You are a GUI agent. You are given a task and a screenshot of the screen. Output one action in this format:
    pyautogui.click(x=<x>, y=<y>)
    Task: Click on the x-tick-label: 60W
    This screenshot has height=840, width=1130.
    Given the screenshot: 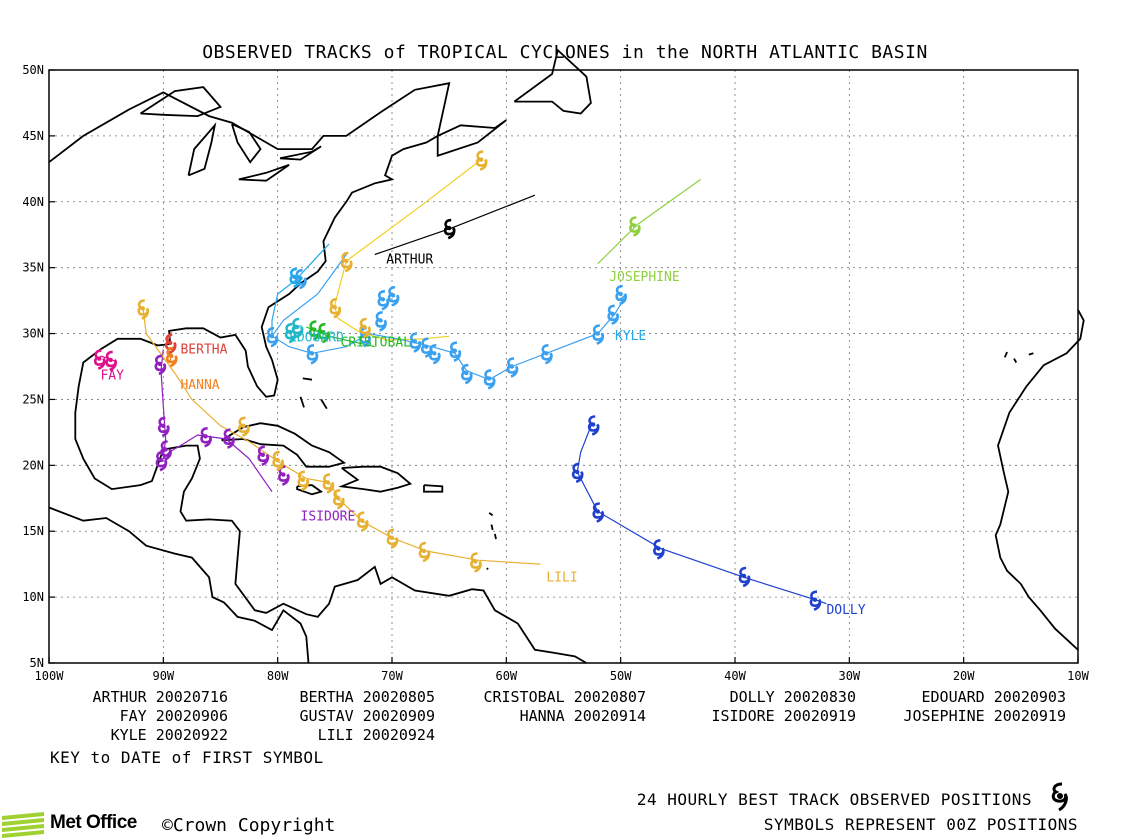 What is the action you would take?
    pyautogui.click(x=506, y=676)
    